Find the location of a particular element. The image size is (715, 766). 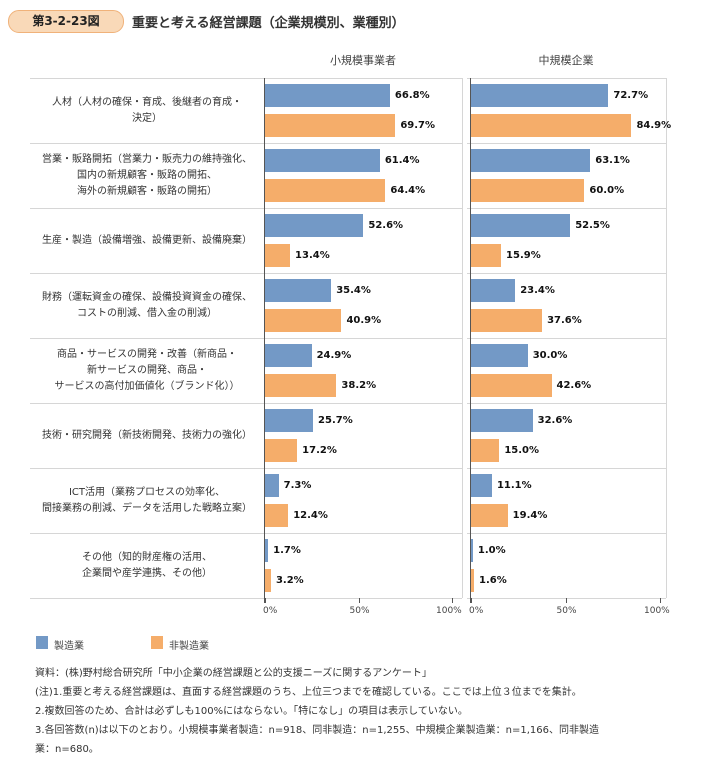

data-label: 1.0% is located at coordinates (491, 550).